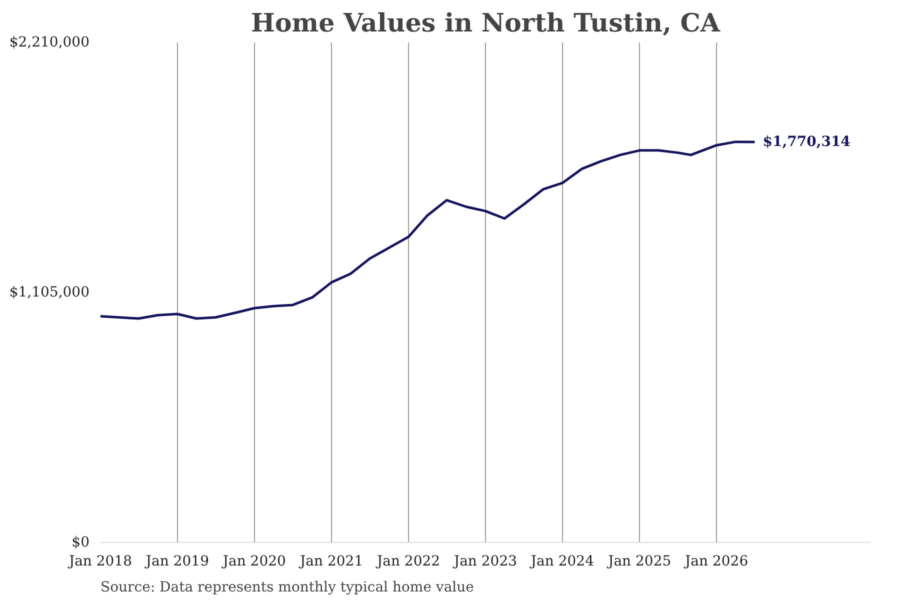 The height and width of the screenshot is (600, 900). What do you see at coordinates (806, 142) in the screenshot?
I see `annotation: $1,770,314` at bounding box center [806, 142].